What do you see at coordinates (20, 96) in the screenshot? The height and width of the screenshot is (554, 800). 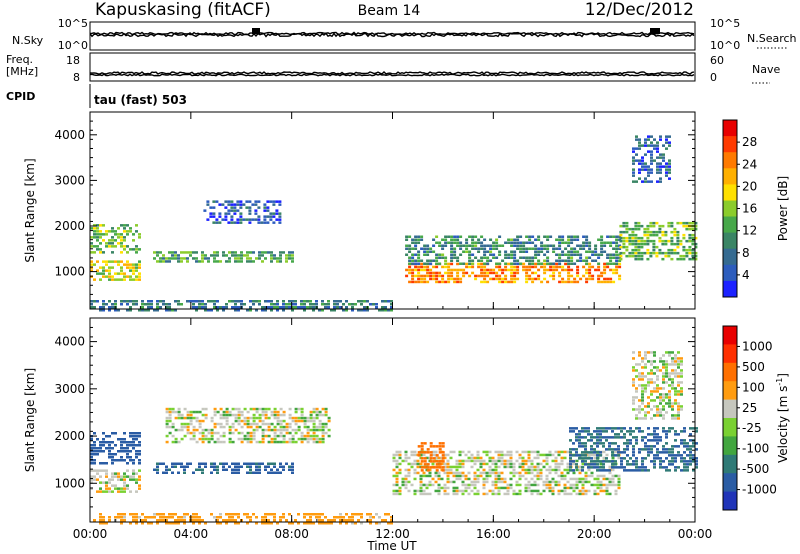 I see `cpid-label: CPID` at bounding box center [20, 96].